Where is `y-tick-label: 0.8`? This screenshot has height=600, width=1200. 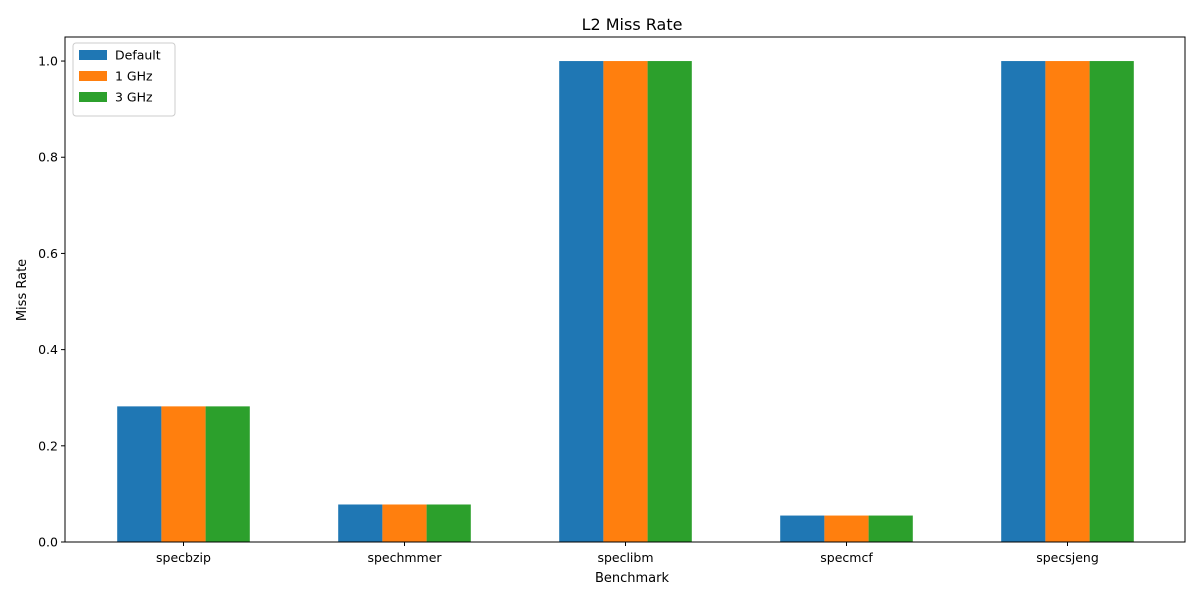
y-tick-label: 0.8 is located at coordinates (48, 157).